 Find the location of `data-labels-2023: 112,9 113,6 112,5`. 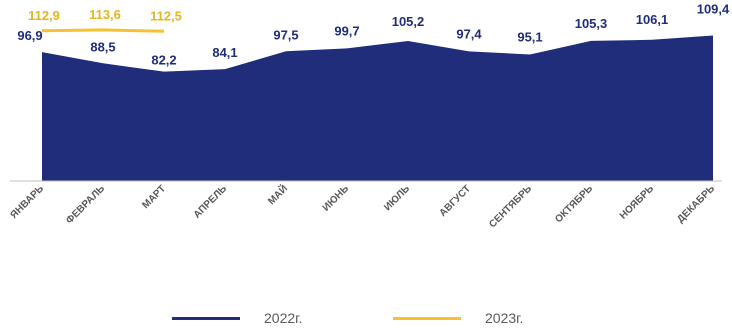

data-labels-2023: 112,9 113,6 112,5 is located at coordinates (105, 15).